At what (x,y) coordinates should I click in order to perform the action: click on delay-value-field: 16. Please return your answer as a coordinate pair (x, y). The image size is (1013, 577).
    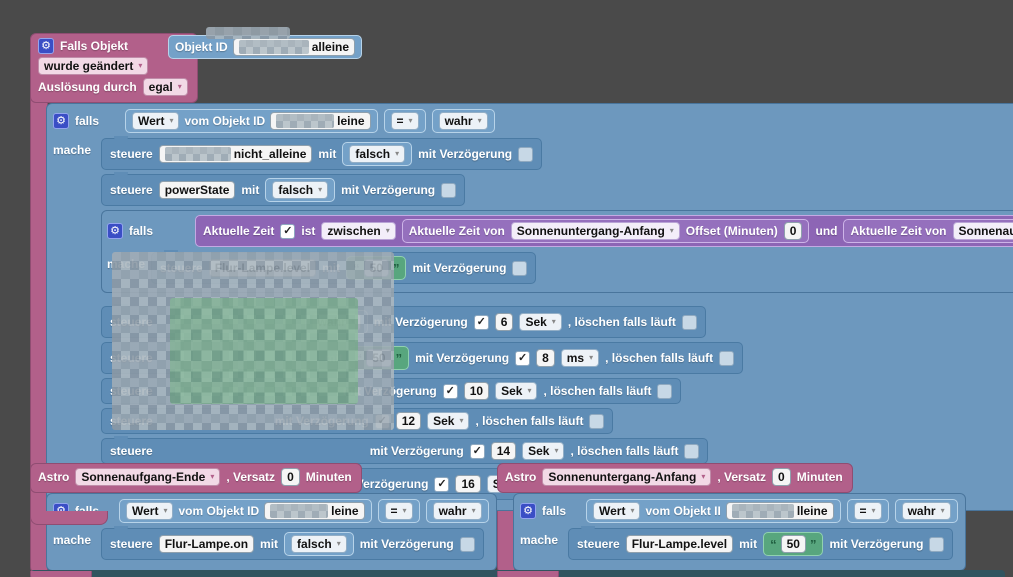
    Looking at the image, I should click on (468, 484).